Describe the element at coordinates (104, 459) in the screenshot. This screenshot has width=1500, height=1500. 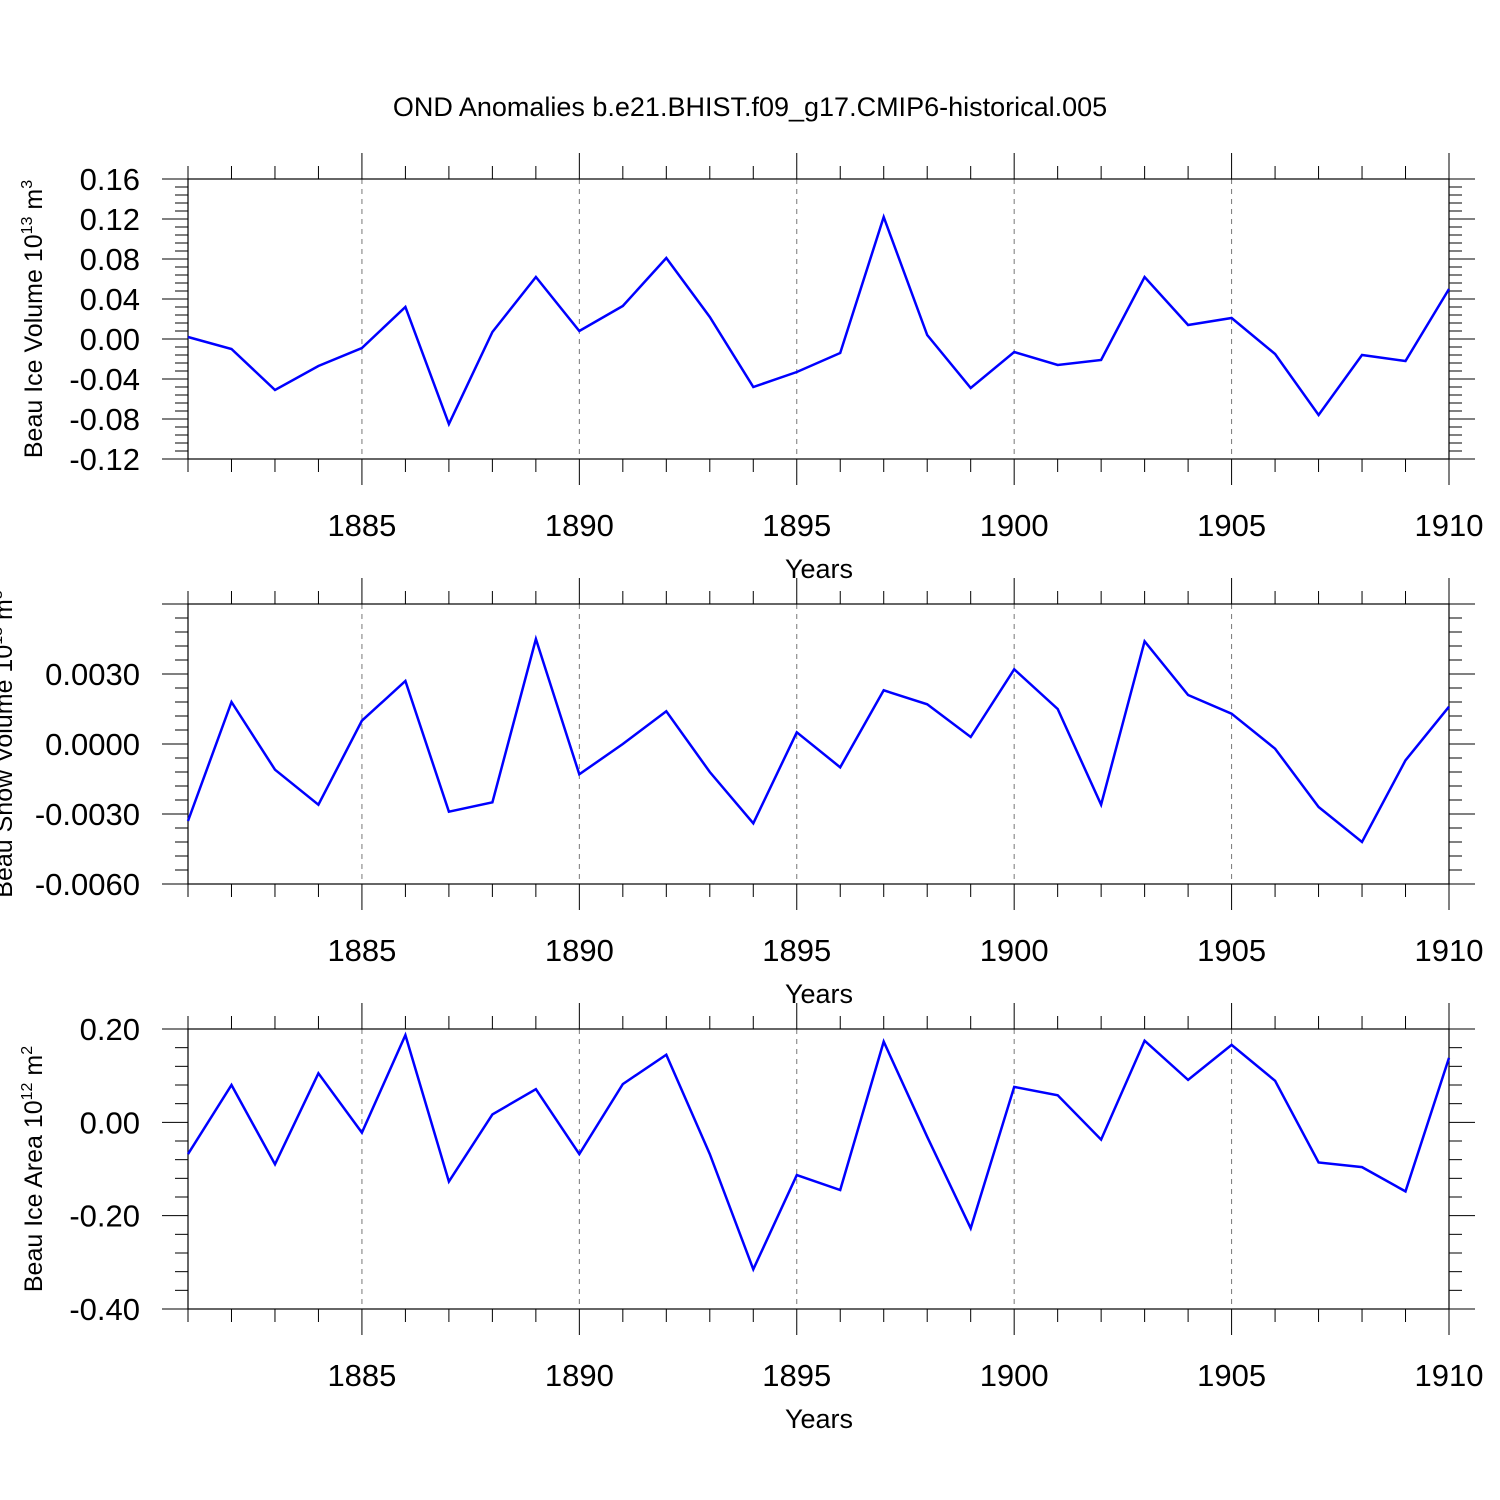
I see `y-tick-label: -0.12` at that location.